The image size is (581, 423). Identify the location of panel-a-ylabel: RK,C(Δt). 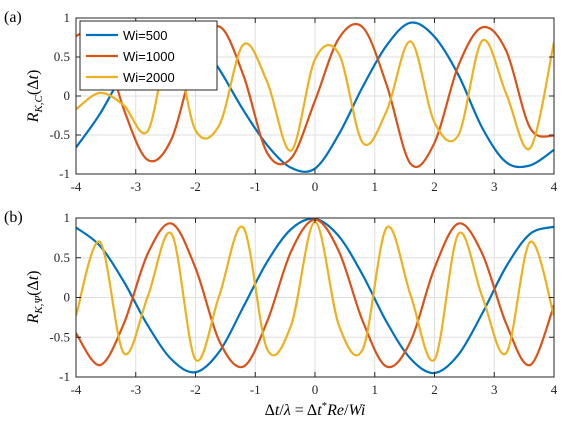
(35, 97).